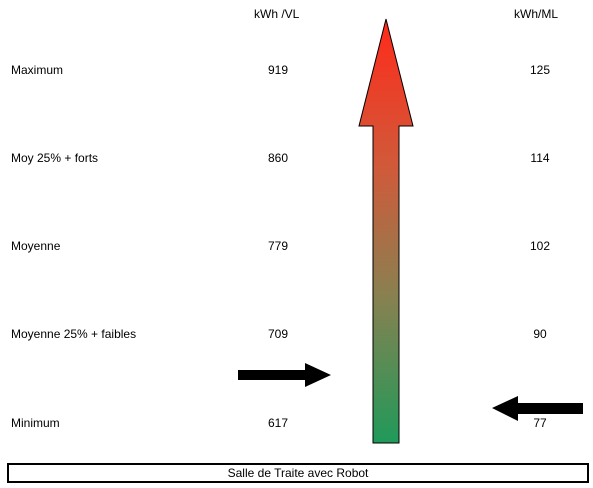  Describe the element at coordinates (540, 70) in the screenshot. I see `value-kwh-ml-maximum: 125` at that location.